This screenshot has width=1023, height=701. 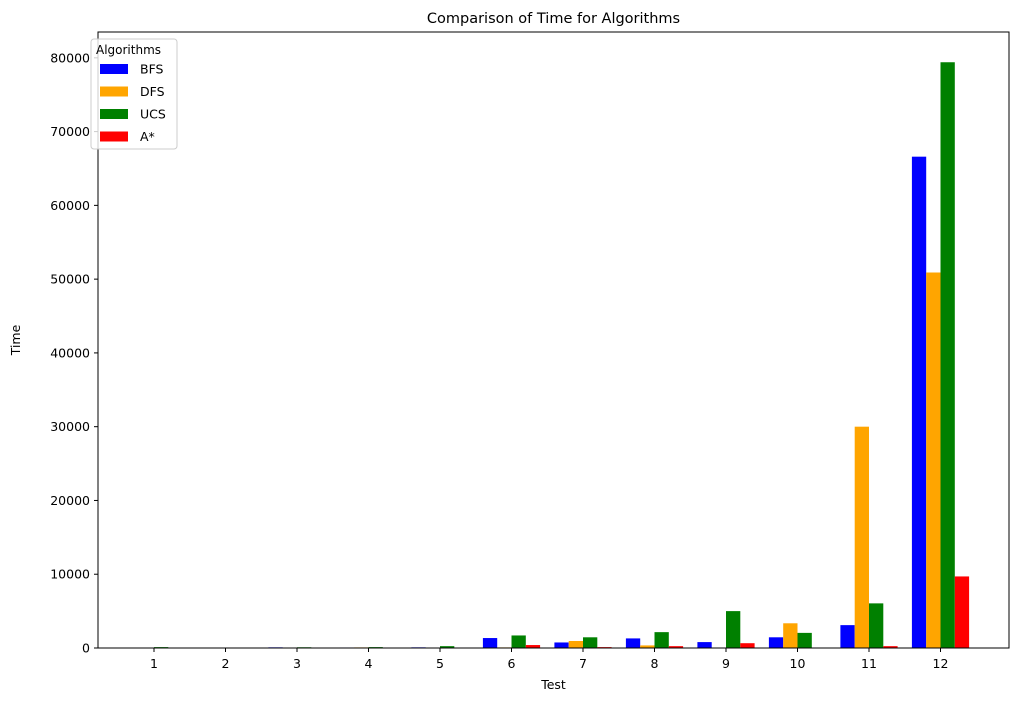 What do you see at coordinates (128, 50) in the screenshot?
I see `legend-title: Algorithms` at bounding box center [128, 50].